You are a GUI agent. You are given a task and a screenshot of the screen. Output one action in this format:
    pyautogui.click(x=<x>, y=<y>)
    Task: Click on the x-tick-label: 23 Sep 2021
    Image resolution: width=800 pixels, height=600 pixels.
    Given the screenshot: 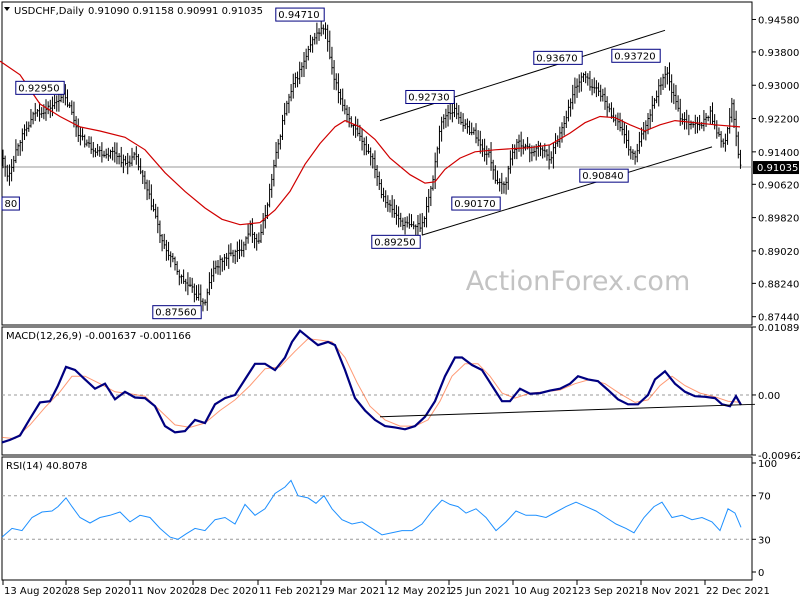 What is the action you would take?
    pyautogui.click(x=609, y=591)
    